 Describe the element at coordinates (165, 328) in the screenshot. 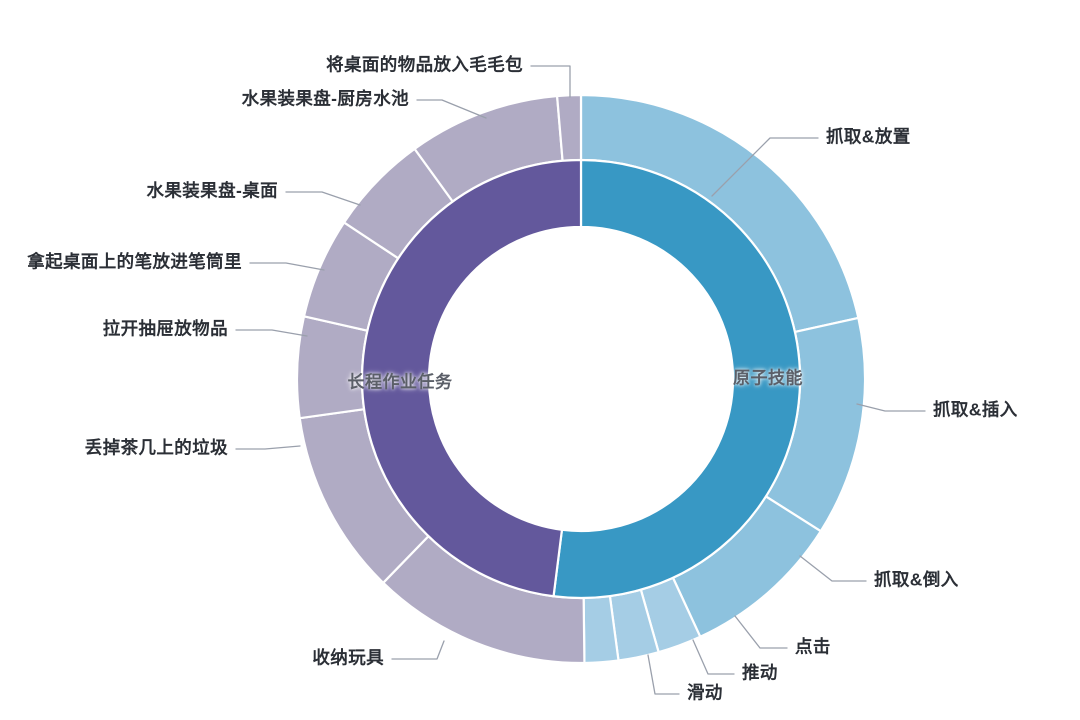

I see `outer-segment-label: 拉开抽屉放物品` at that location.